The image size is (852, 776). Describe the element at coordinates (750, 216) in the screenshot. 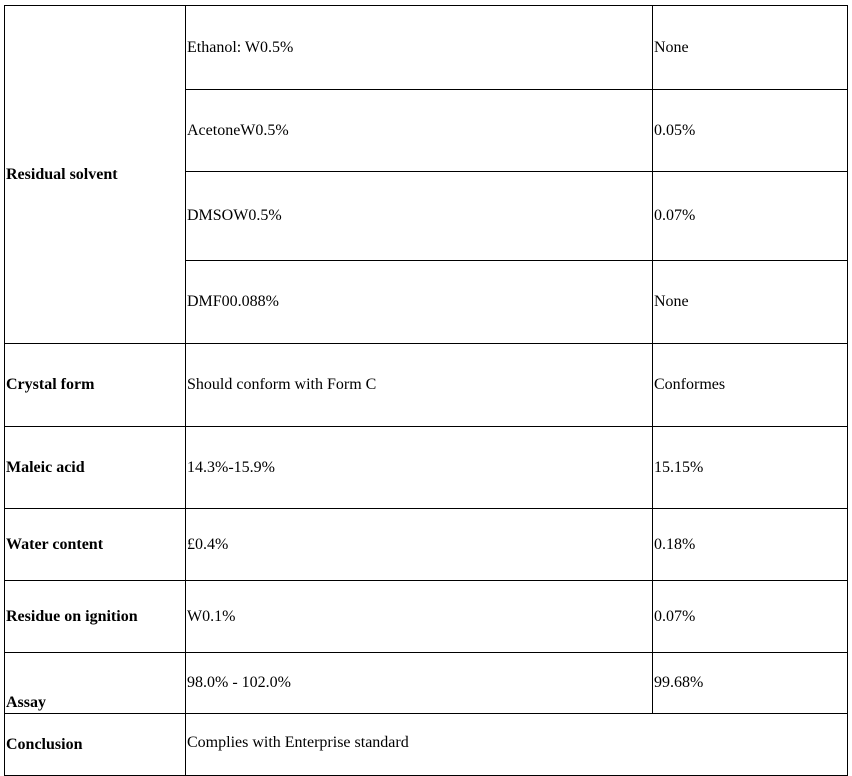

I see `residual-solvent-dmso-result: 0.07%` at that location.